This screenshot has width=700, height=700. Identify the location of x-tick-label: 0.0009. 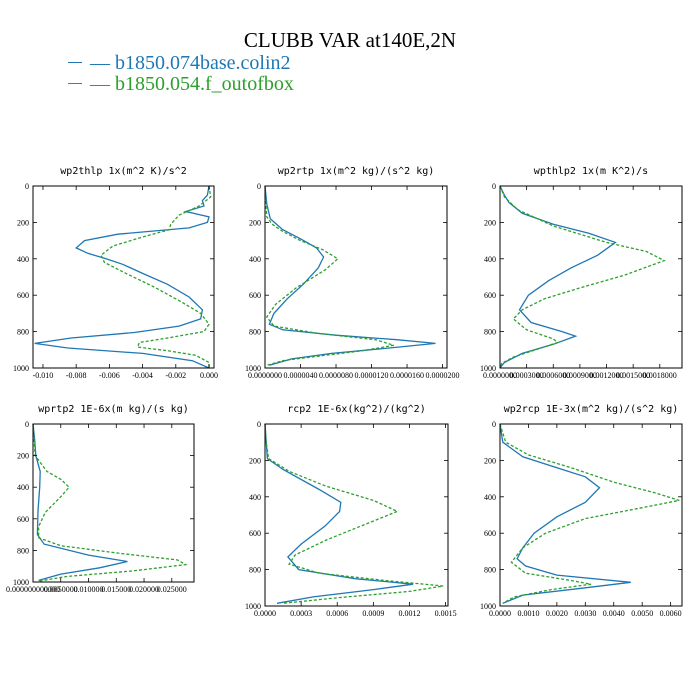
(373, 613).